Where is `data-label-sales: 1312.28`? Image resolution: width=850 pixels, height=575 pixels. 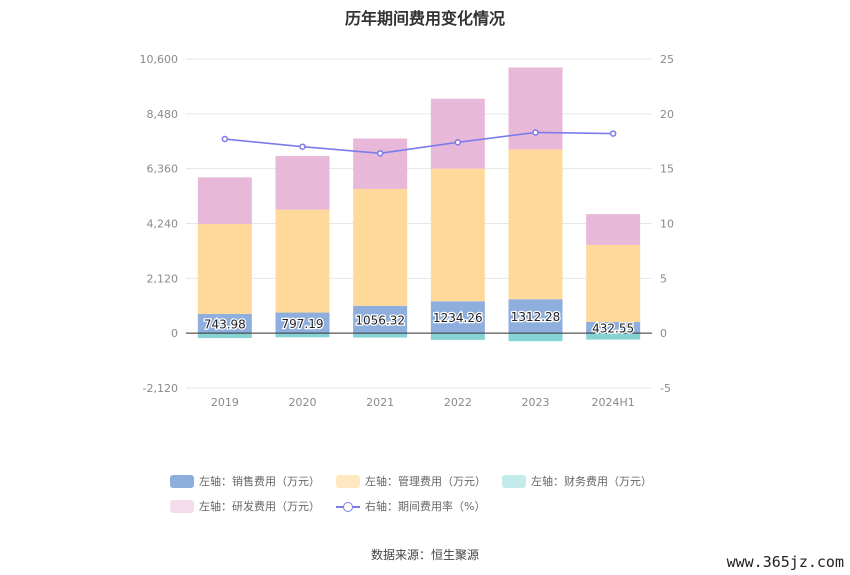 data-label-sales: 1312.28 is located at coordinates (536, 317).